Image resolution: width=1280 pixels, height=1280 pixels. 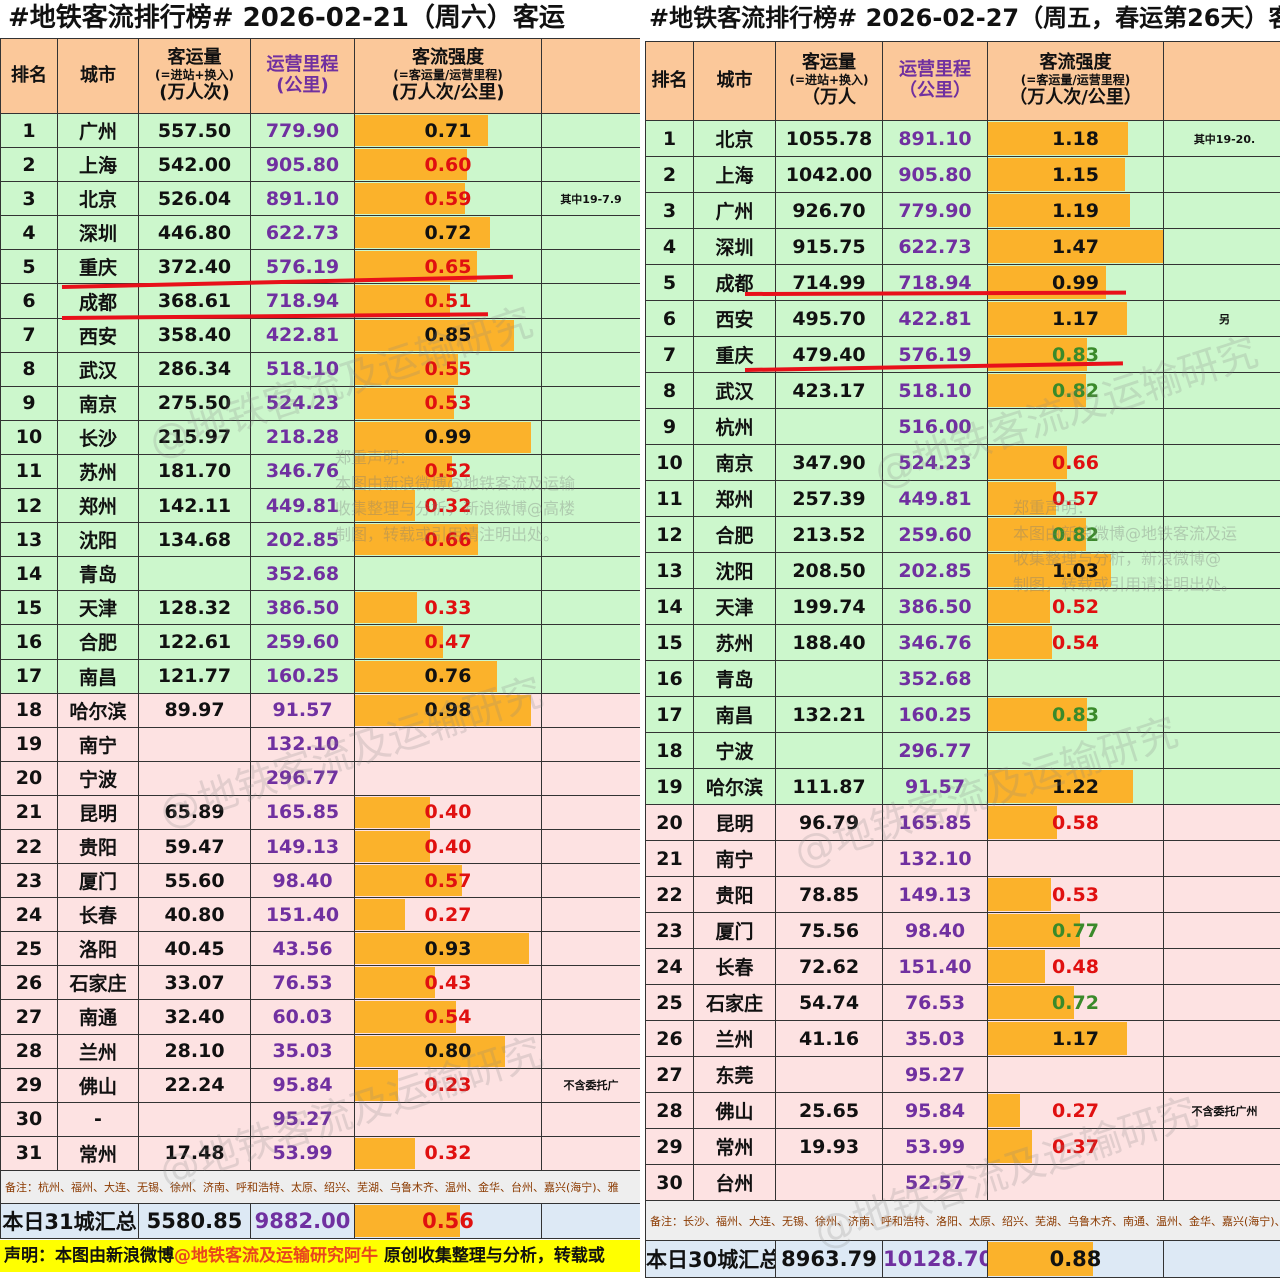 I want to click on mileage-cell: 53.99, so click(x=302, y=1153).